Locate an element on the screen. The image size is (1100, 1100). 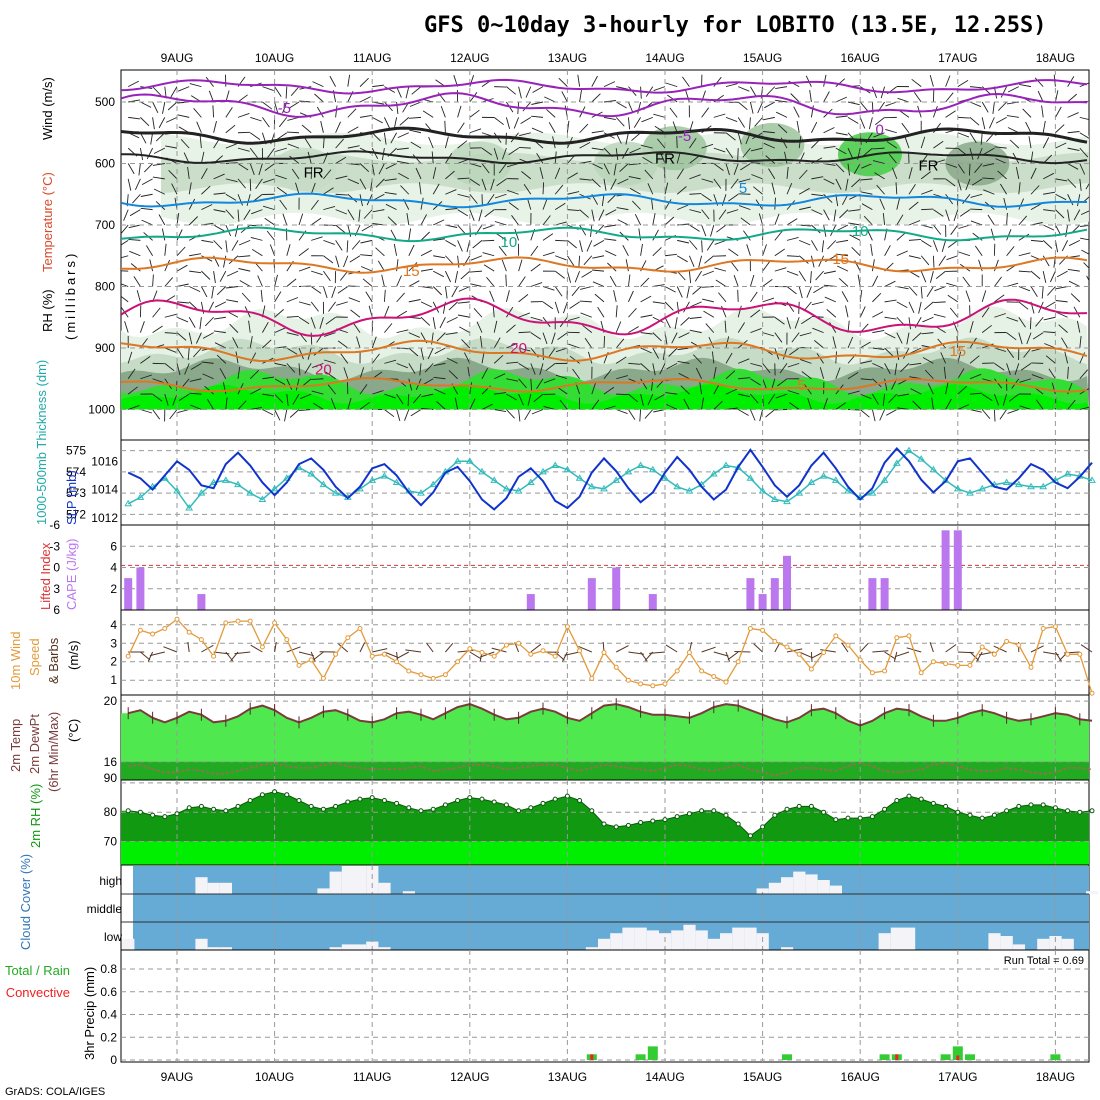
rh-blob is located at coordinates (674, 148).